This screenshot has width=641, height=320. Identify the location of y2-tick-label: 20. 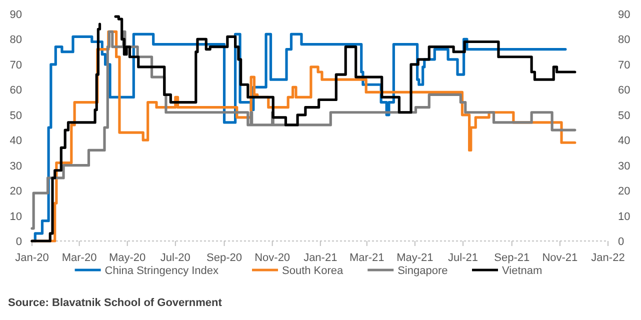
(624, 192).